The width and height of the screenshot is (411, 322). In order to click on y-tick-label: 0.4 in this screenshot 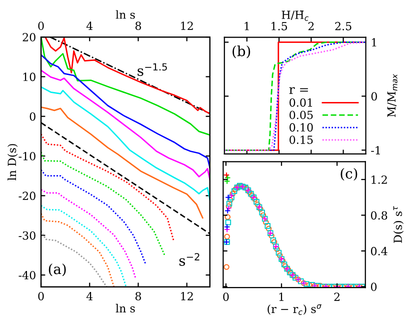, I will do `click(379, 251)`.